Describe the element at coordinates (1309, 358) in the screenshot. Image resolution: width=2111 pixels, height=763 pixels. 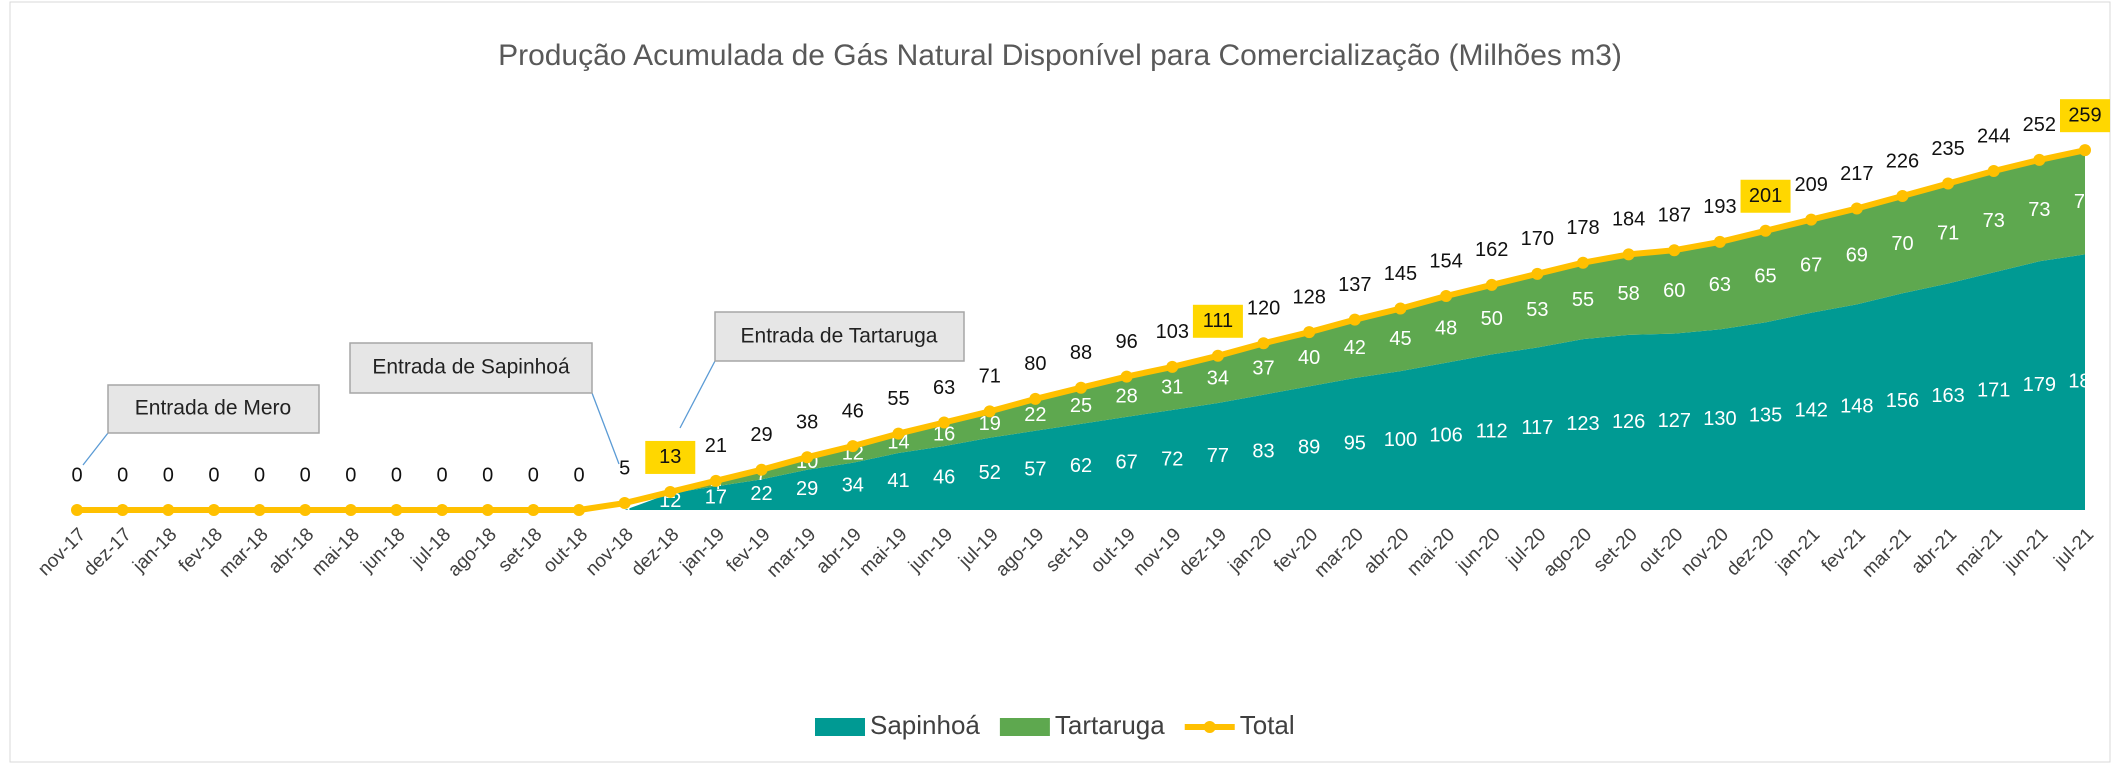
I see `data-label: 40` at that location.